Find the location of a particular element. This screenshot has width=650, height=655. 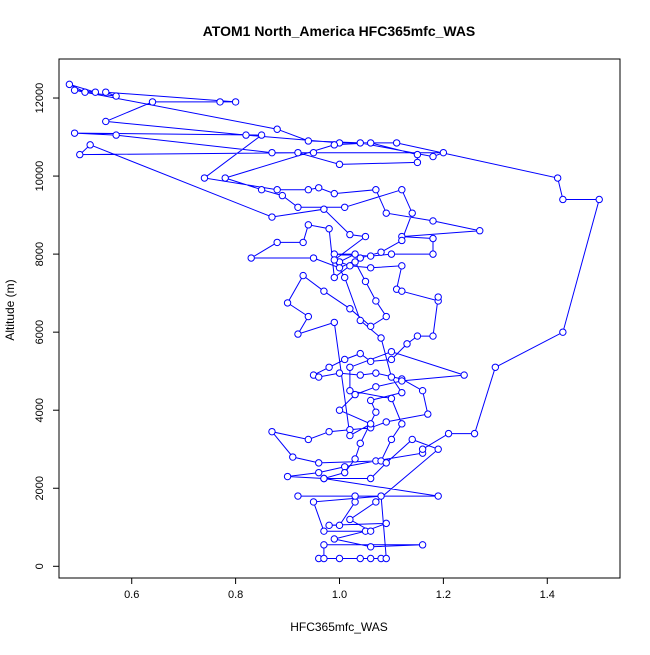

y-tick-label: 12000 is located at coordinates (40, 98).